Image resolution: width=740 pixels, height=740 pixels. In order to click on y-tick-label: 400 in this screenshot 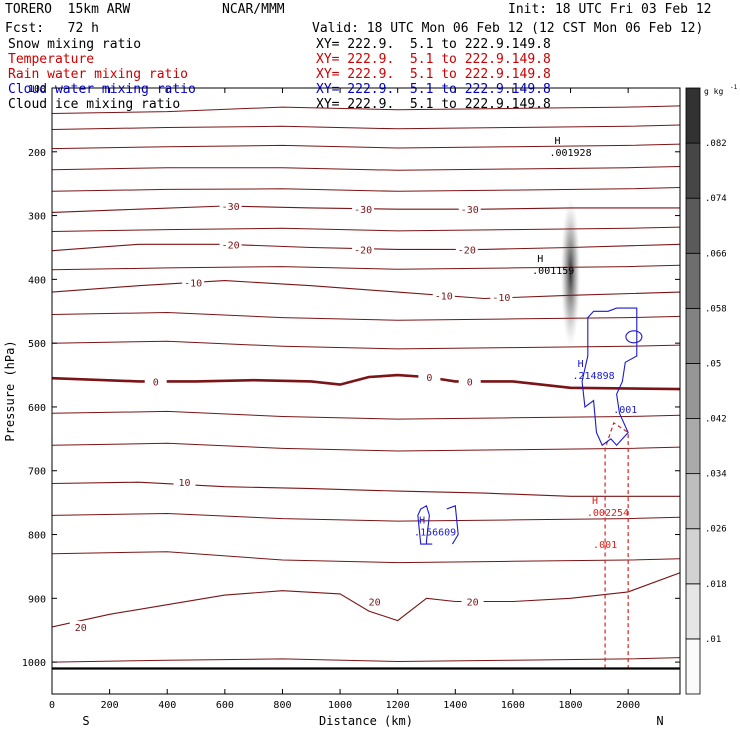, I will do `click(37, 280)`.